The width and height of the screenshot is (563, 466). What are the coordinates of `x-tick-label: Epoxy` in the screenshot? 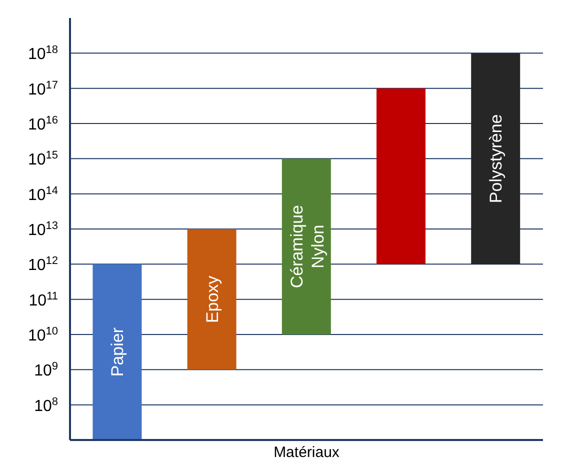 It's located at (212, 299).